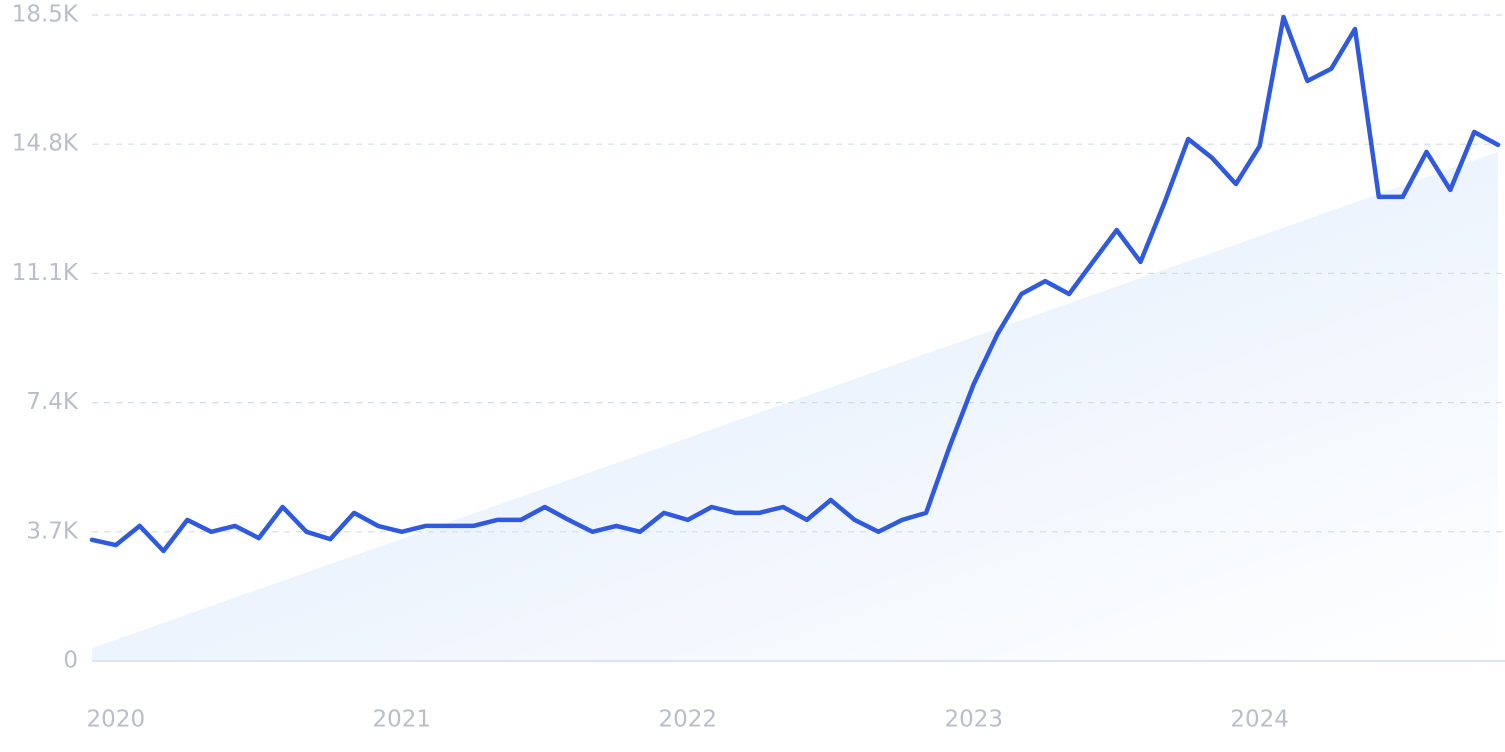 The width and height of the screenshot is (1505, 752). Describe the element at coordinates (116, 720) in the screenshot. I see `x-tick-label: 2020` at that location.